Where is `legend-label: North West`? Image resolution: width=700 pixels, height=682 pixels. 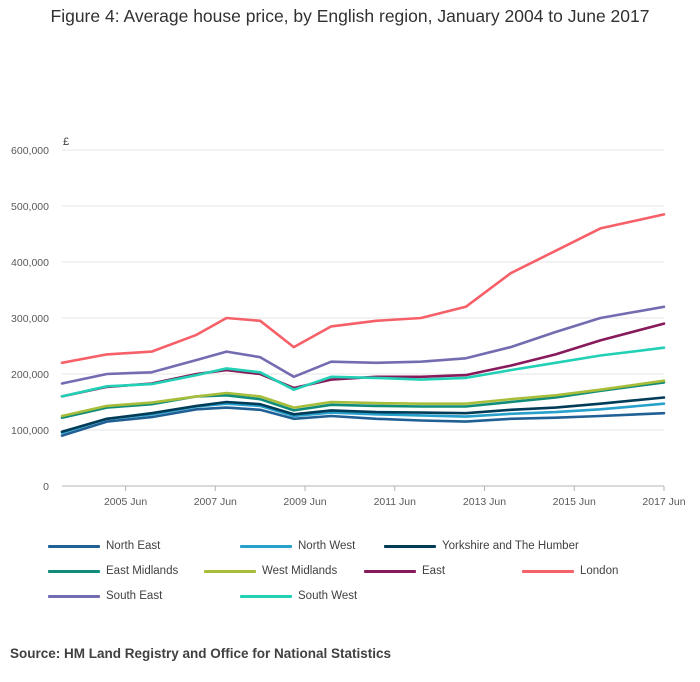
legend-label: North West is located at coordinates (327, 546).